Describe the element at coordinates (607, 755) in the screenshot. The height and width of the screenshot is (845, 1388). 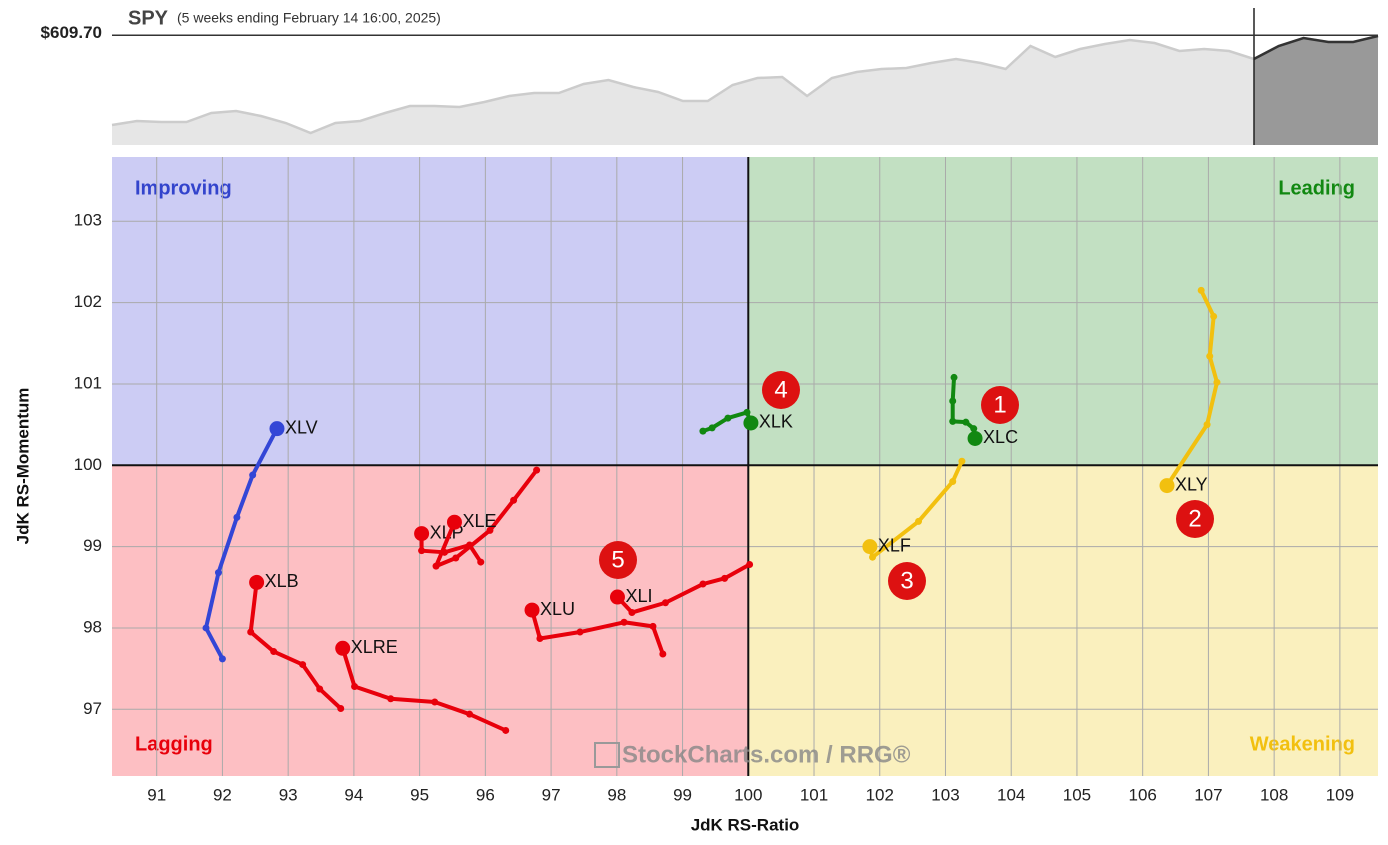
I see `watermark-icon` at that location.